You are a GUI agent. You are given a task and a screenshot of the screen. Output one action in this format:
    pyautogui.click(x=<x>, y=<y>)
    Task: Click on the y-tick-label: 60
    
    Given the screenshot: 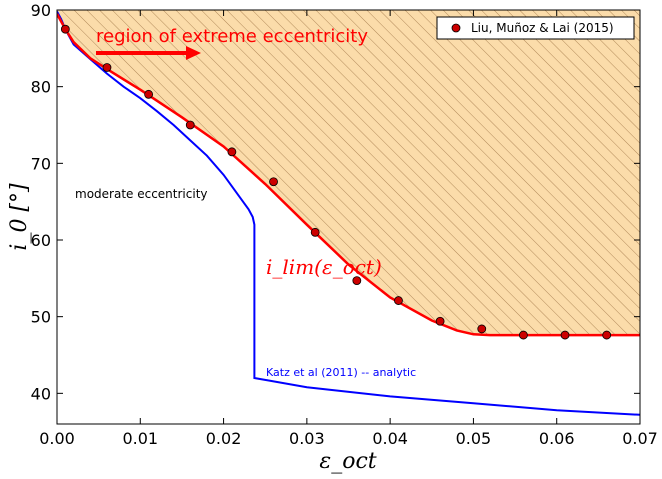 What is the action you would take?
    pyautogui.click(x=41, y=240)
    